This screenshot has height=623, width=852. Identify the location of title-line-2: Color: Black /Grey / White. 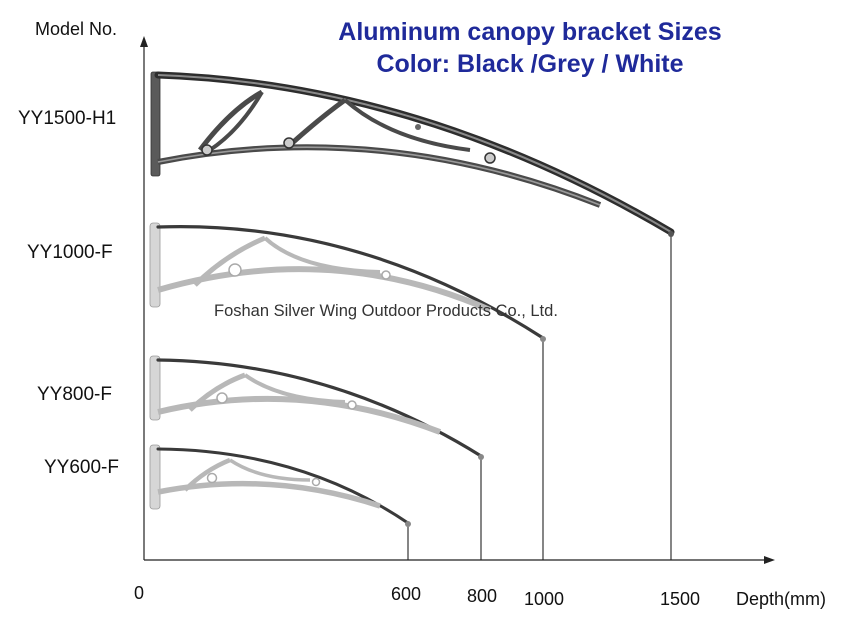
(530, 64).